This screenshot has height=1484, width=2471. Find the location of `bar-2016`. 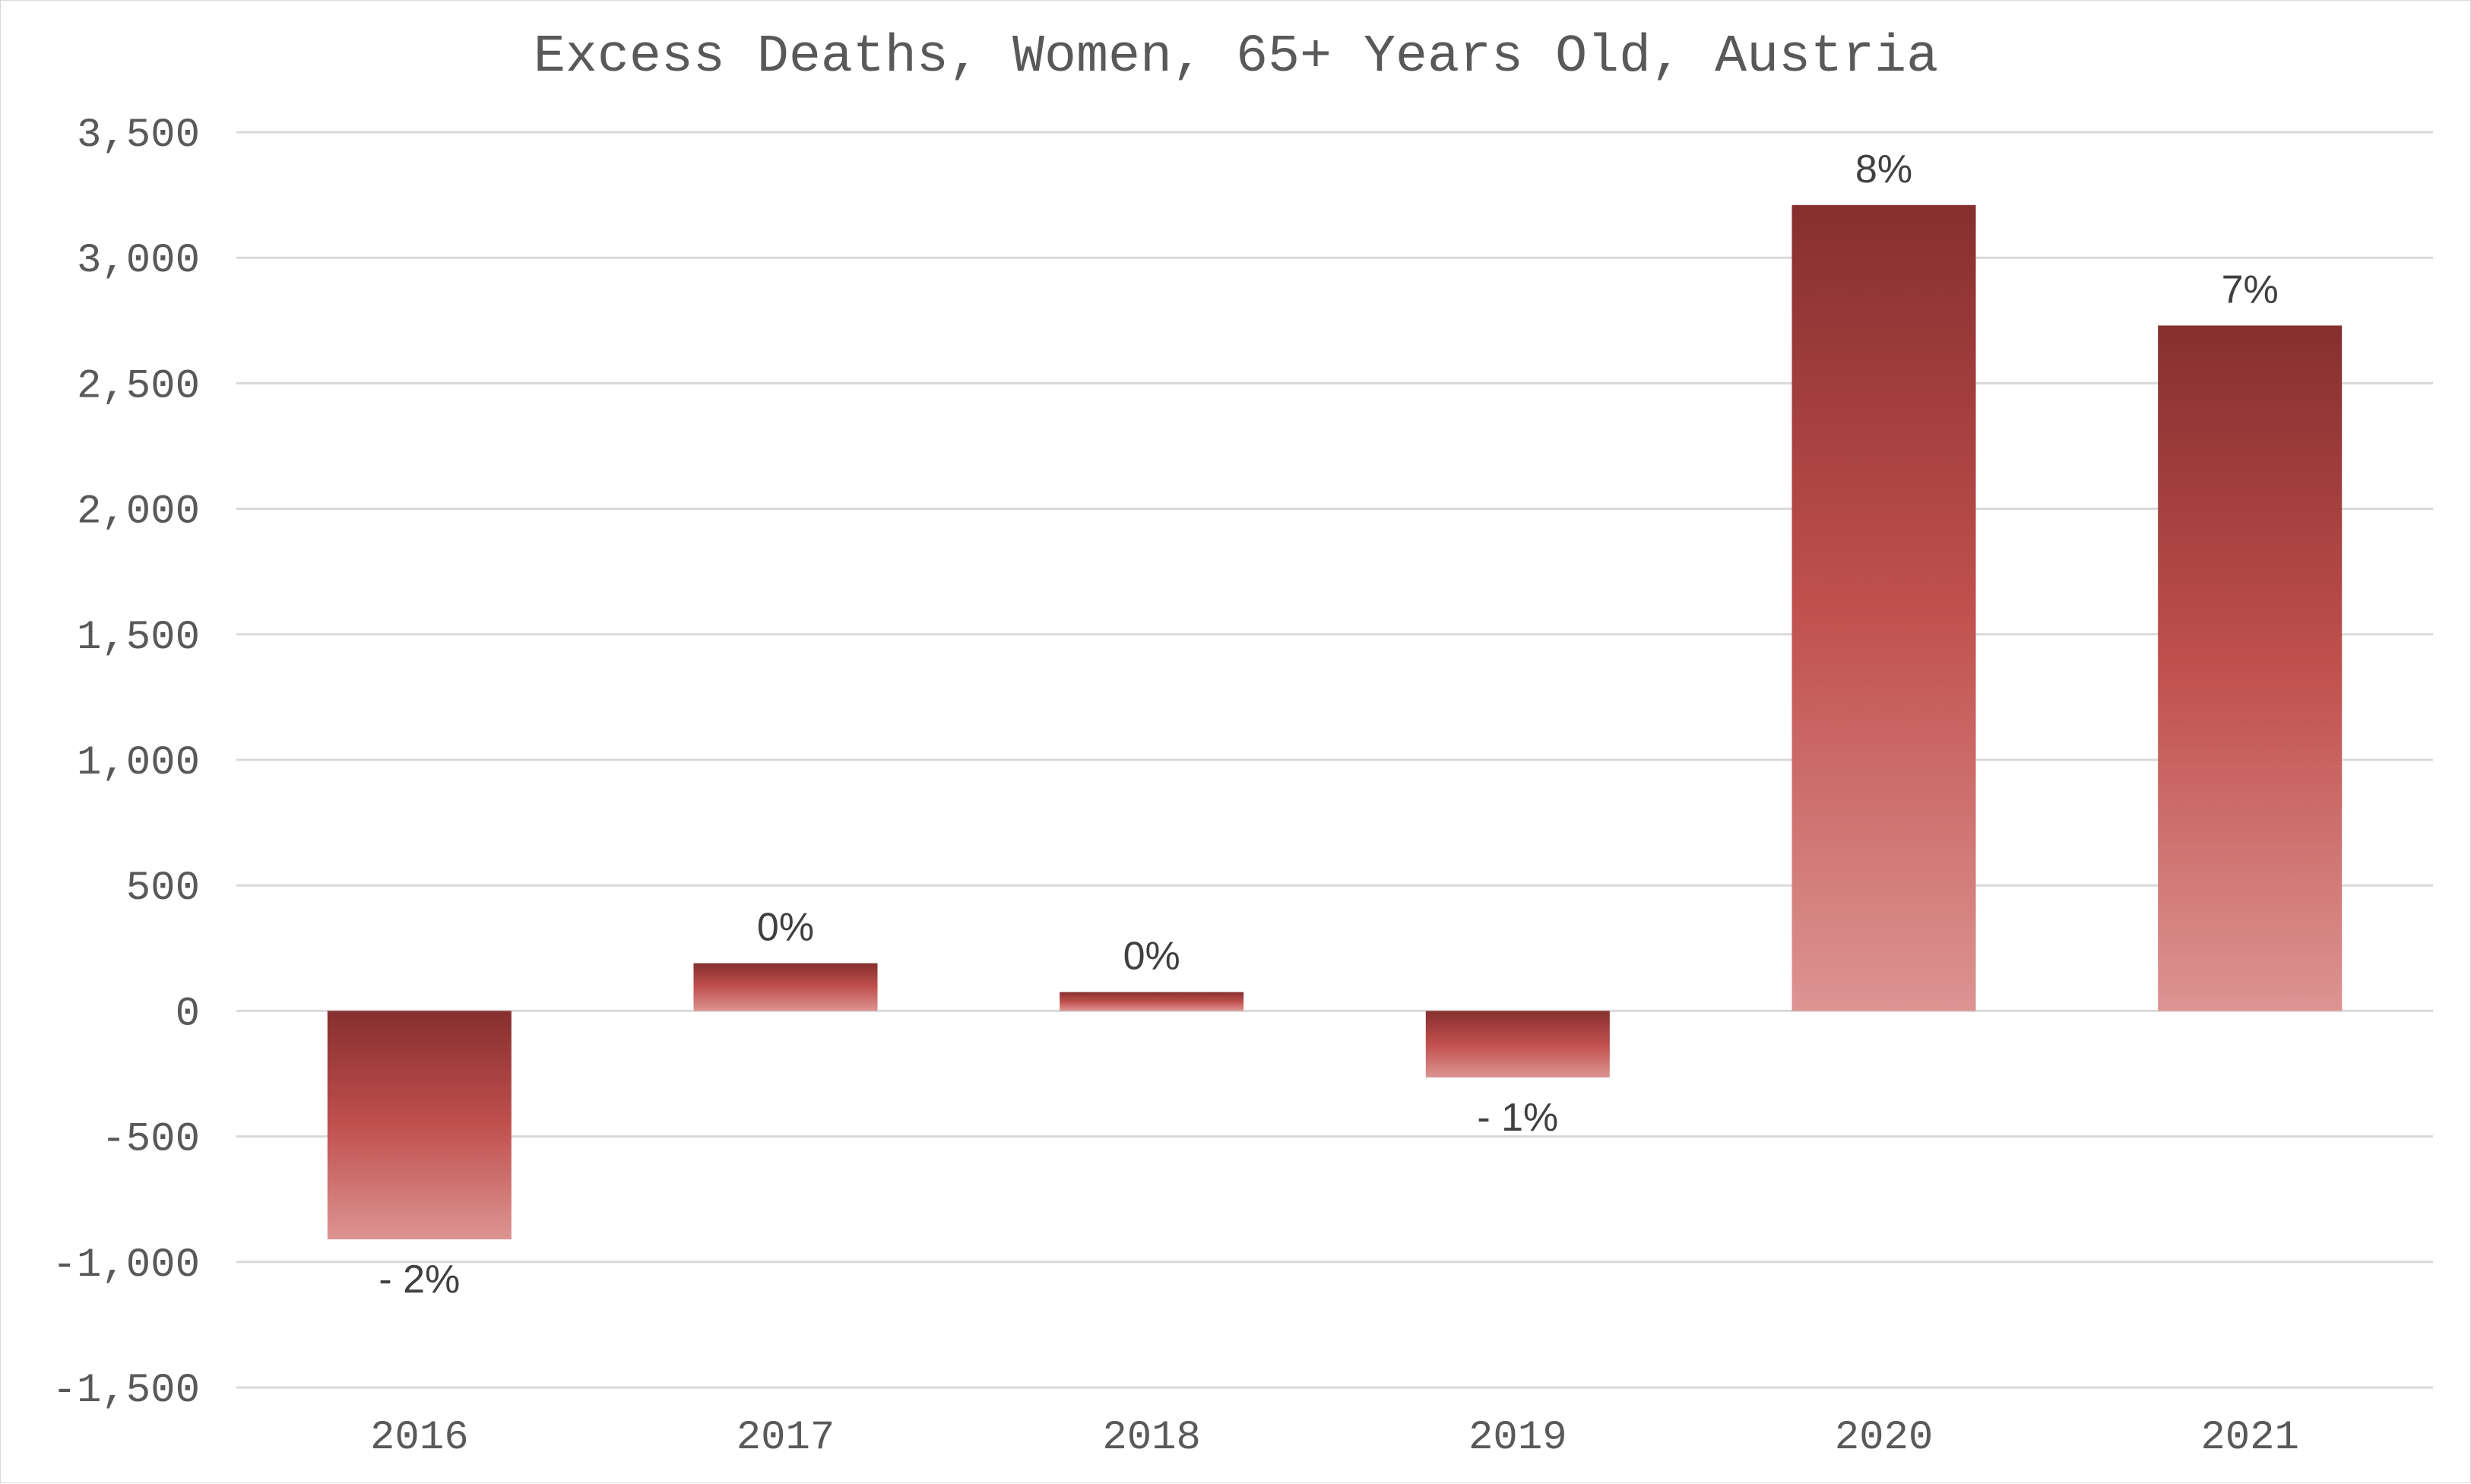

bar-2016 is located at coordinates (419, 1125).